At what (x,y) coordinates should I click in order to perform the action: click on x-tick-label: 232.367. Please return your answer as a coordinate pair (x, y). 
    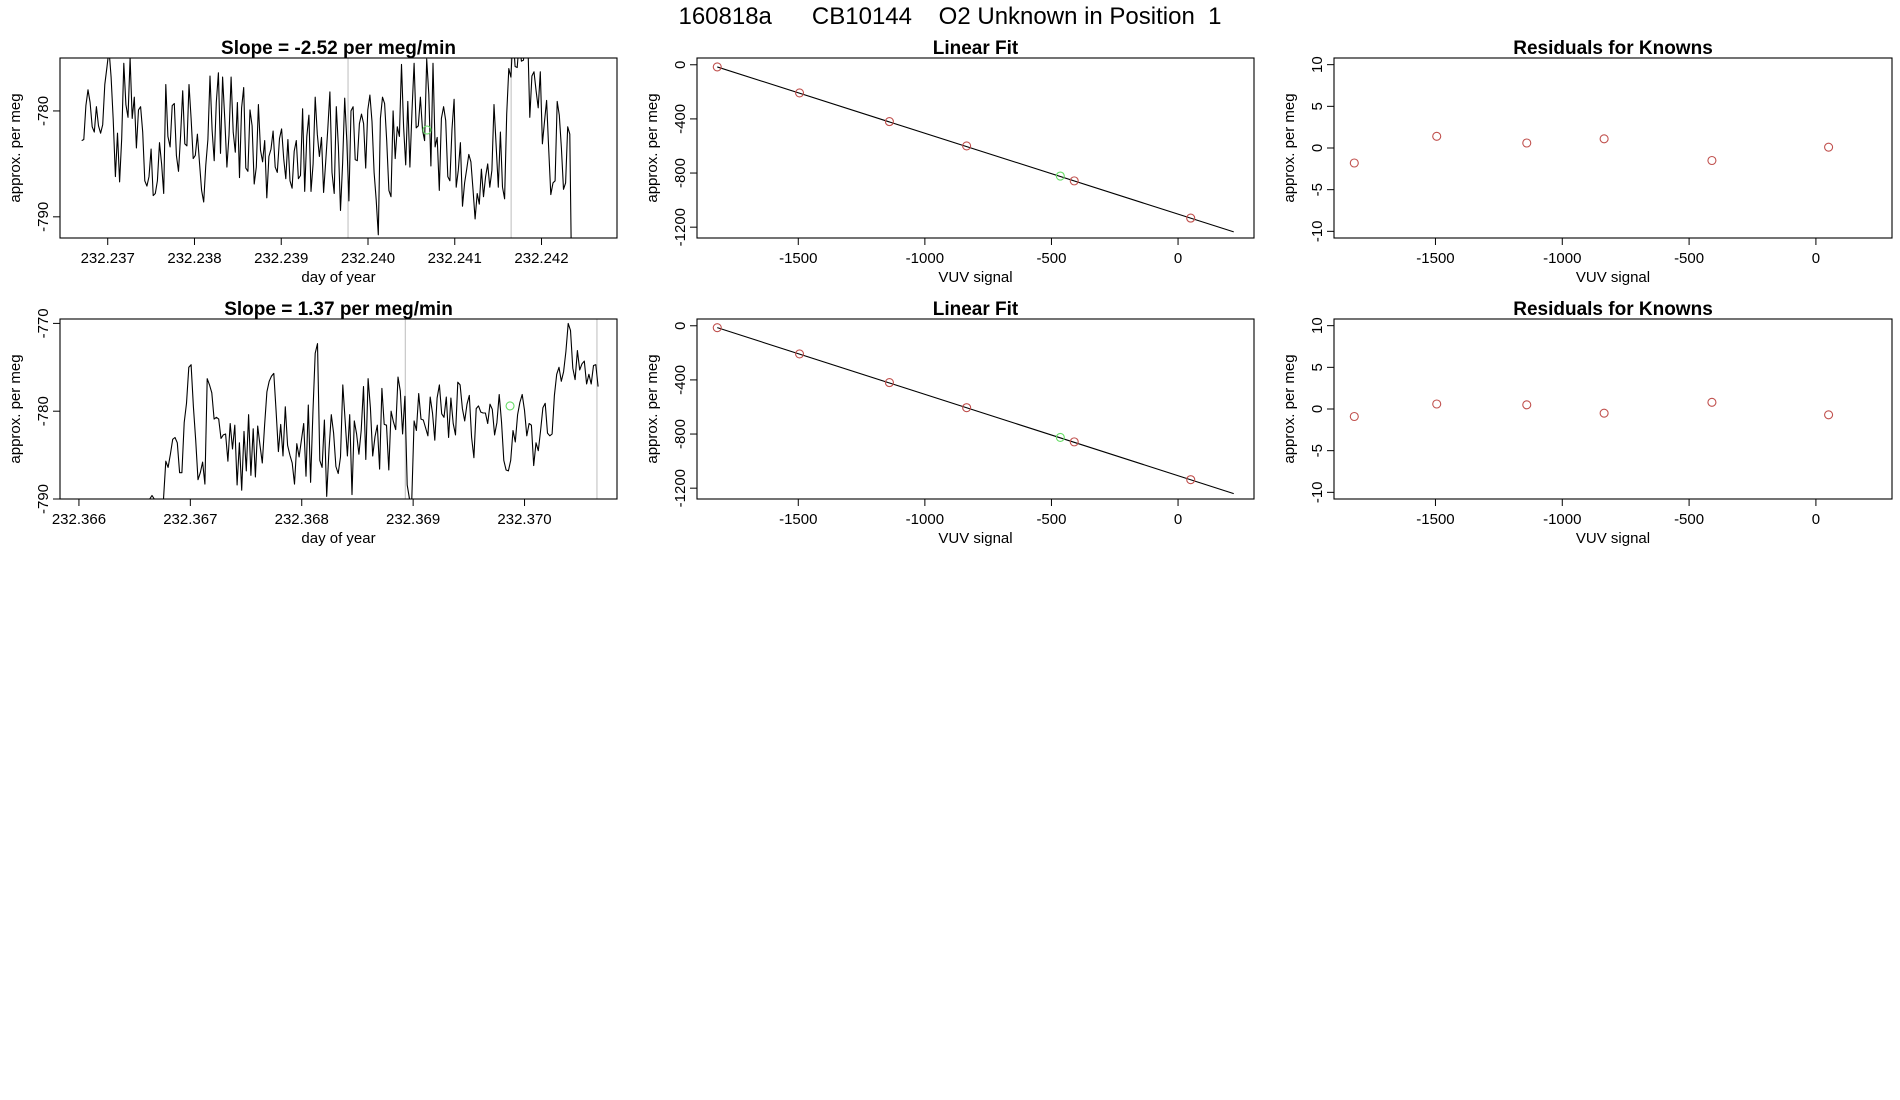
    Looking at the image, I should click on (190, 519).